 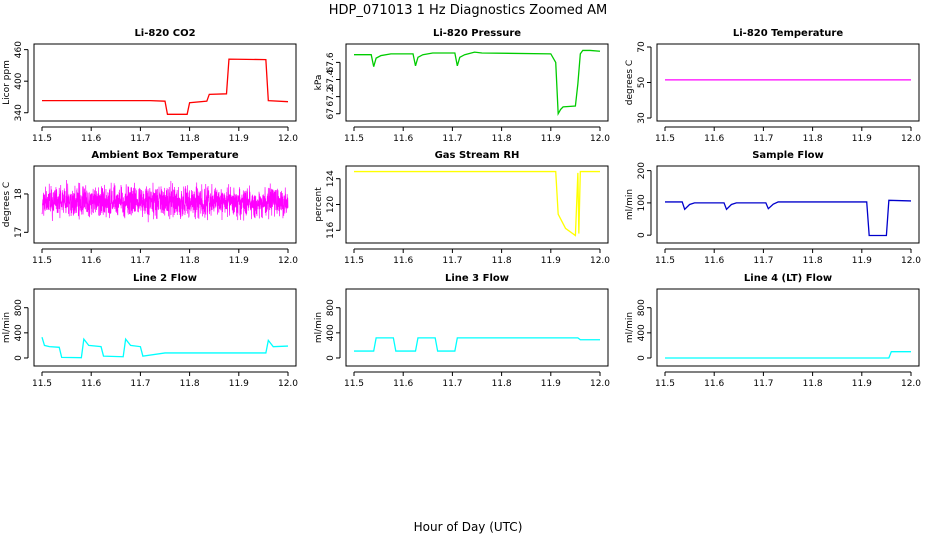 I want to click on panel-title: Gas Stream RH, so click(x=477, y=155).